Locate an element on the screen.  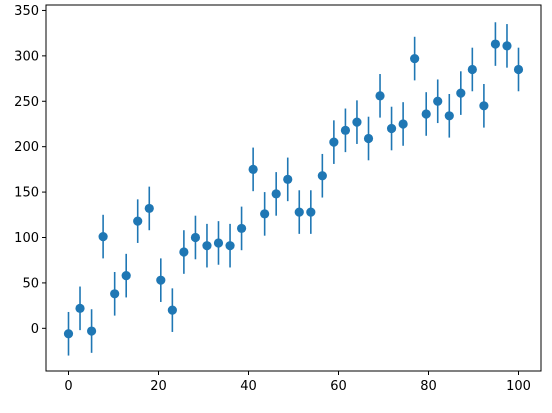
y-tick-label: 300 is located at coordinates (26, 56).